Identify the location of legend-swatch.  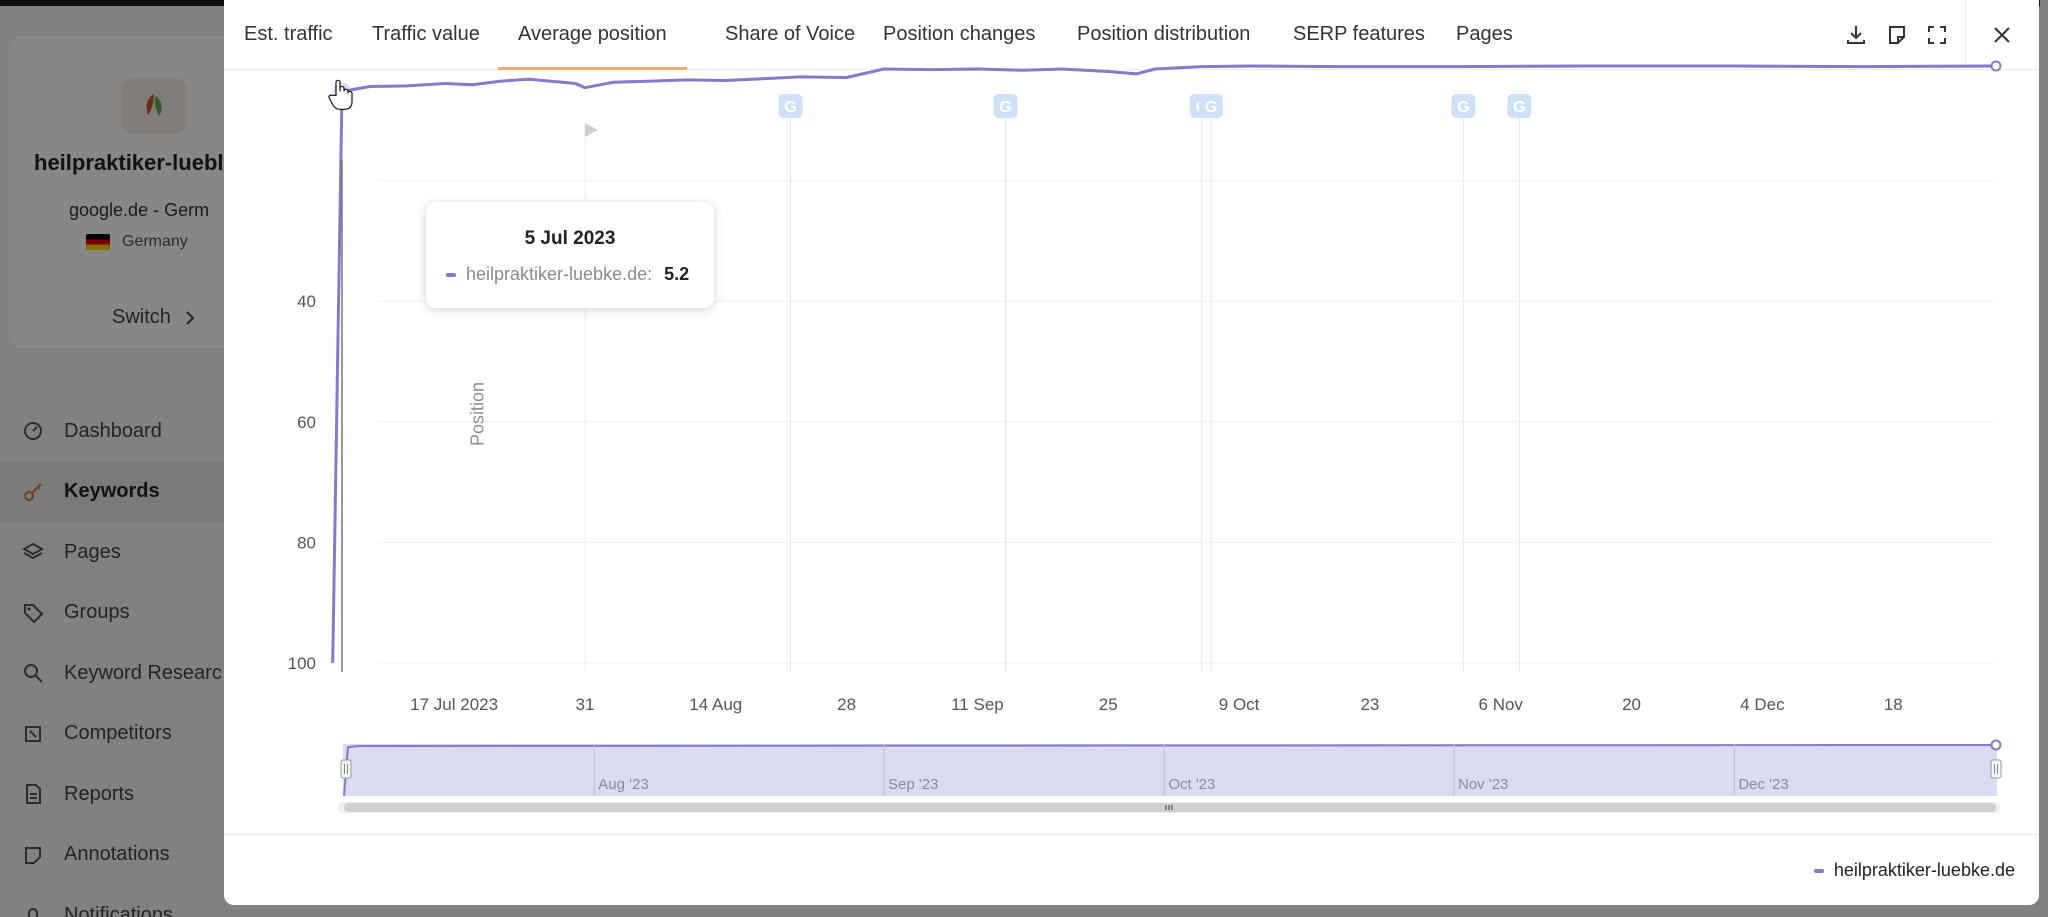
(1818, 870).